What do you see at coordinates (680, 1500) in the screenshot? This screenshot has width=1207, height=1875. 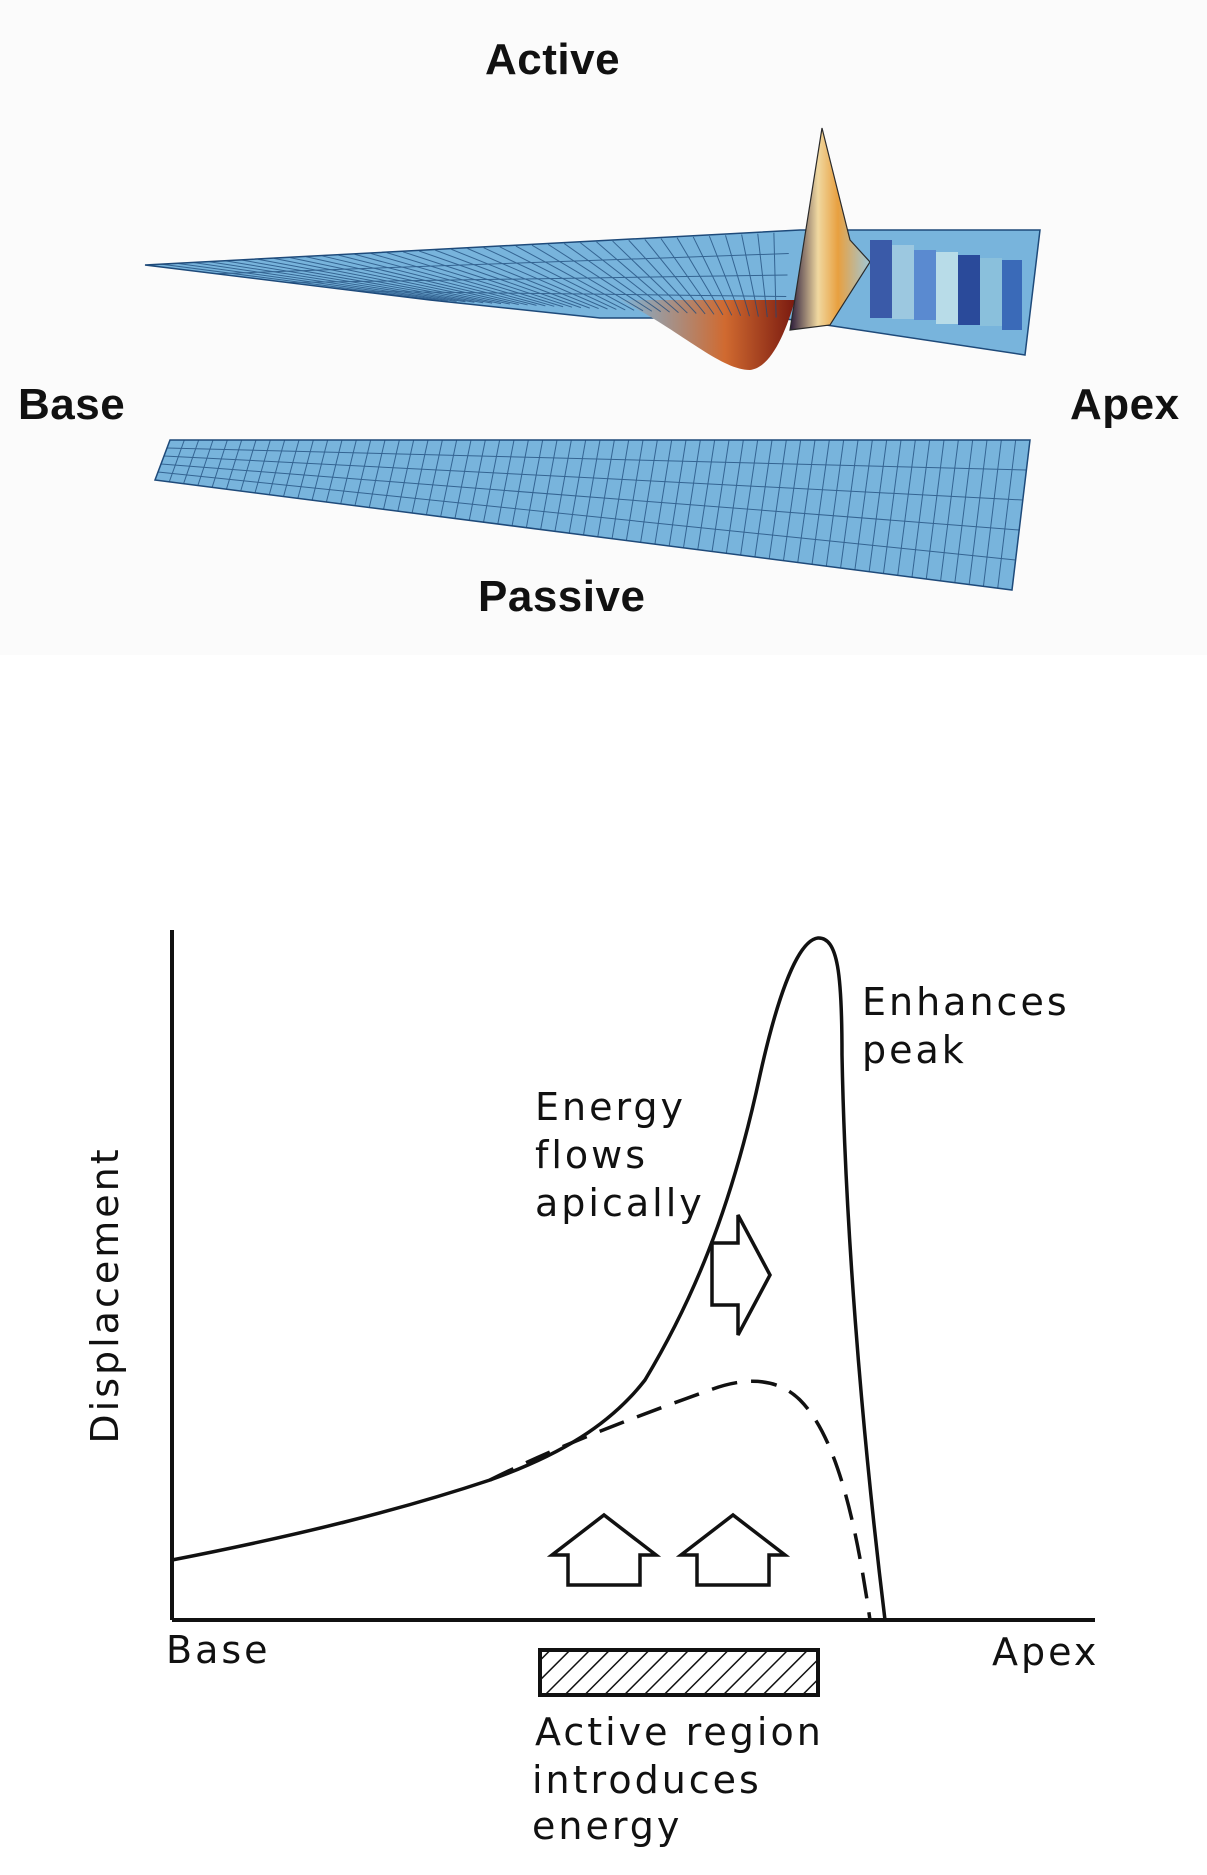 I see `passive-displacement-curve` at bounding box center [680, 1500].